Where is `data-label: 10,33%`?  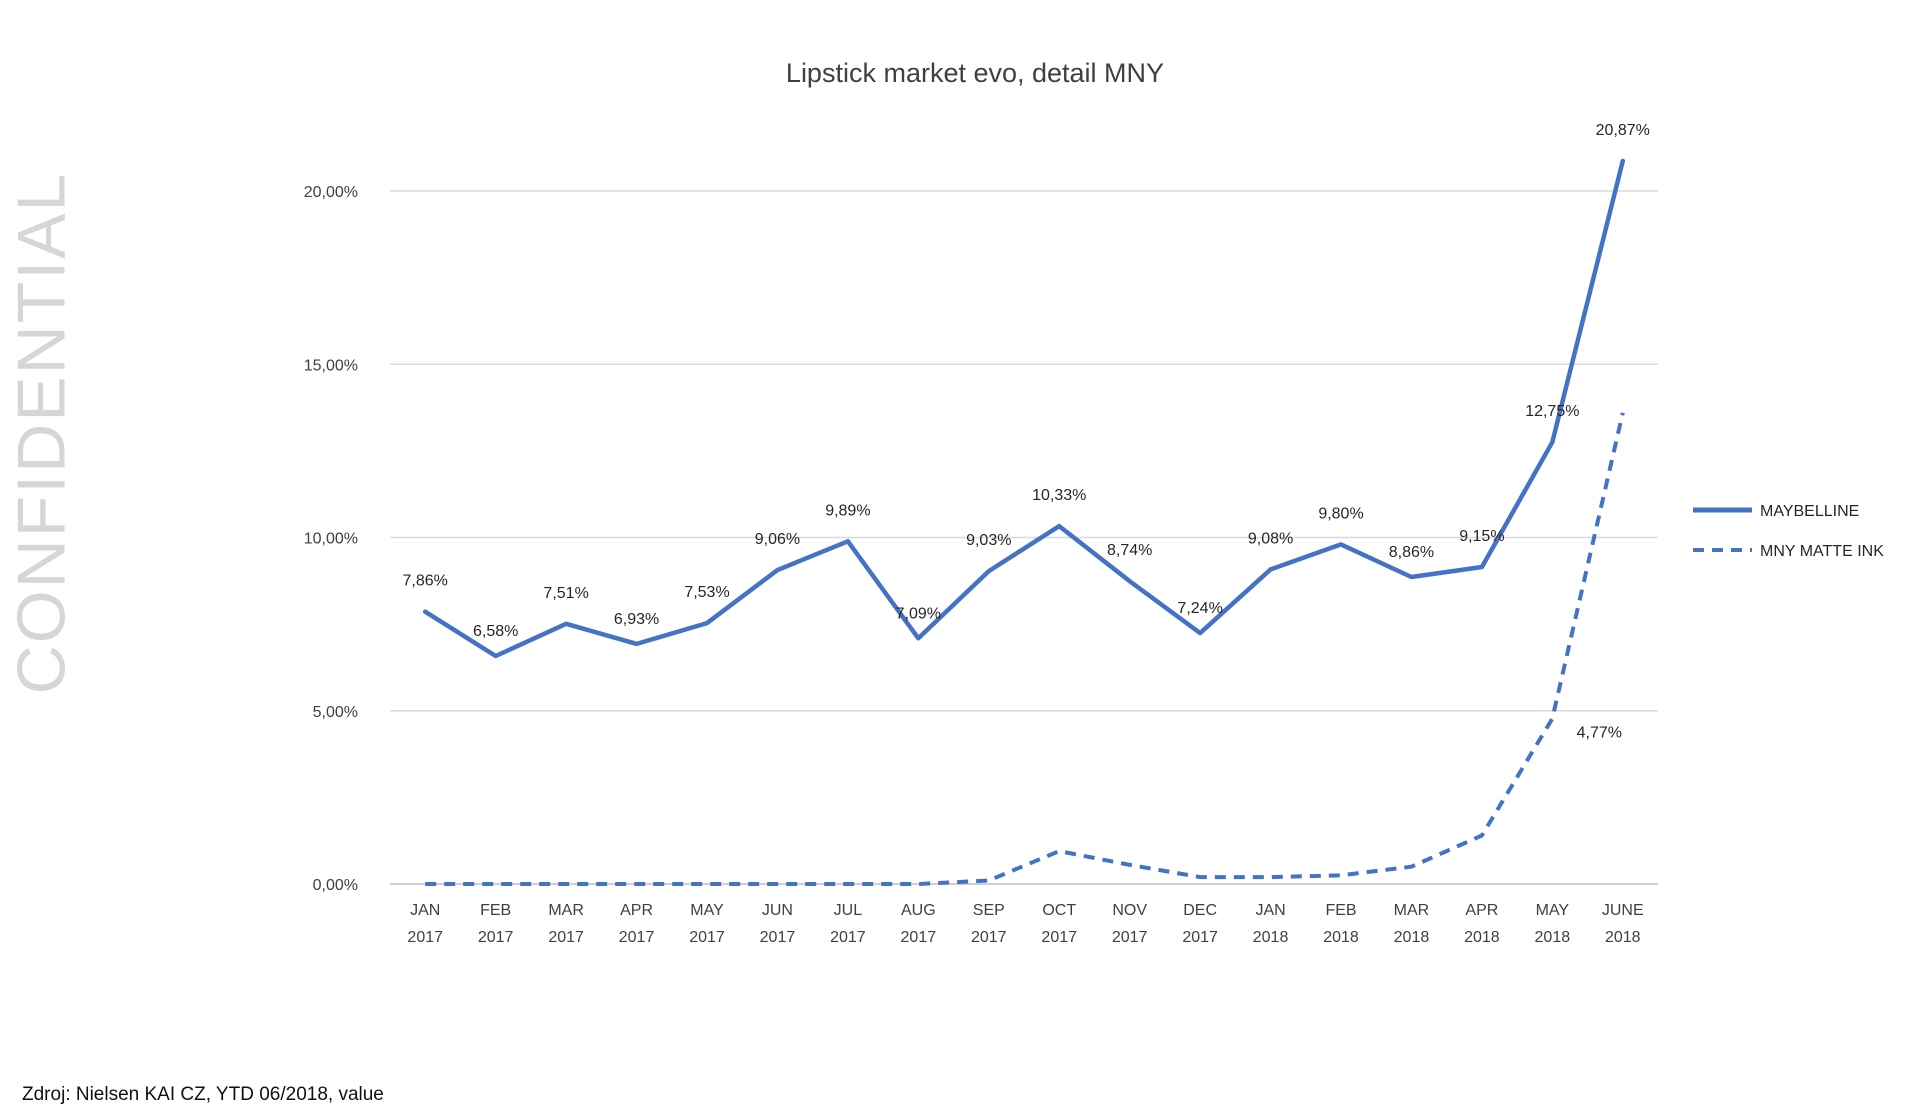 data-label: 10,33% is located at coordinates (1059, 495).